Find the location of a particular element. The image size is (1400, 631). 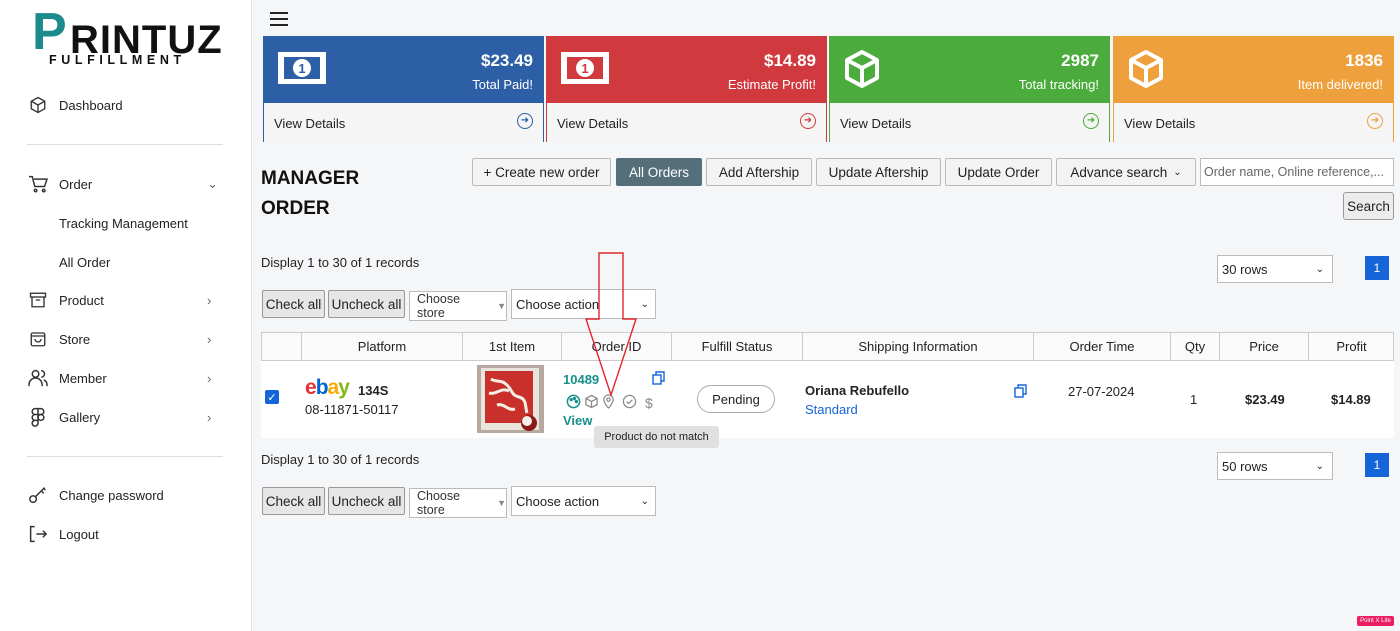

page-title-line2: ORDER is located at coordinates (295, 208).